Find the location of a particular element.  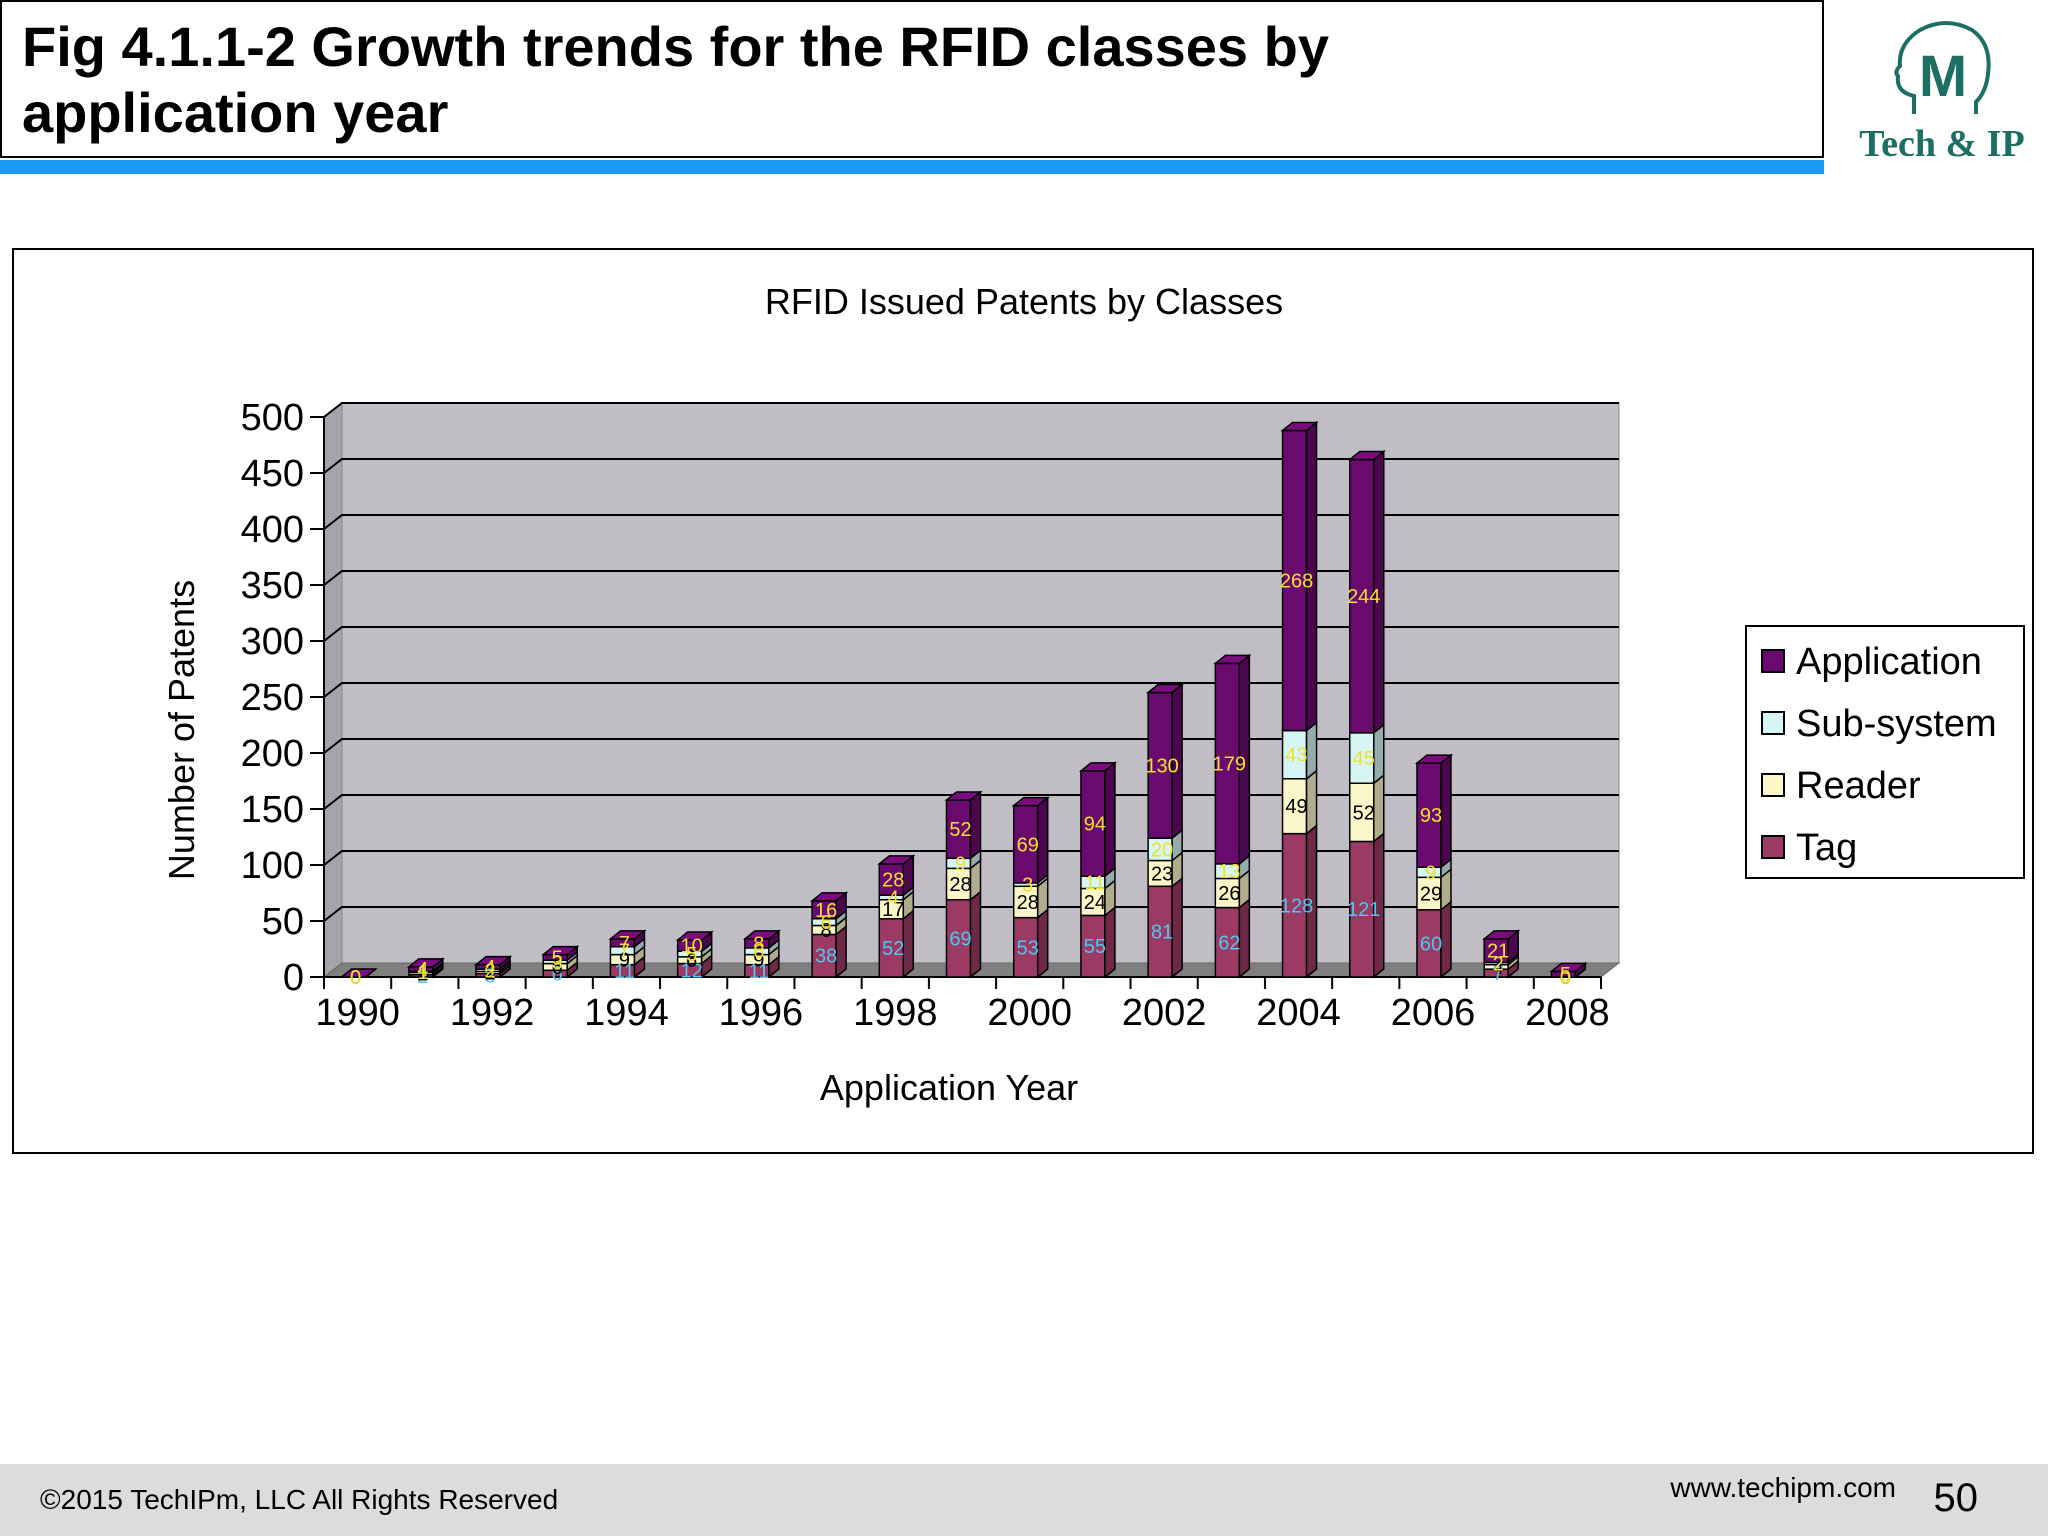

data-label: 130 is located at coordinates (1161, 766).